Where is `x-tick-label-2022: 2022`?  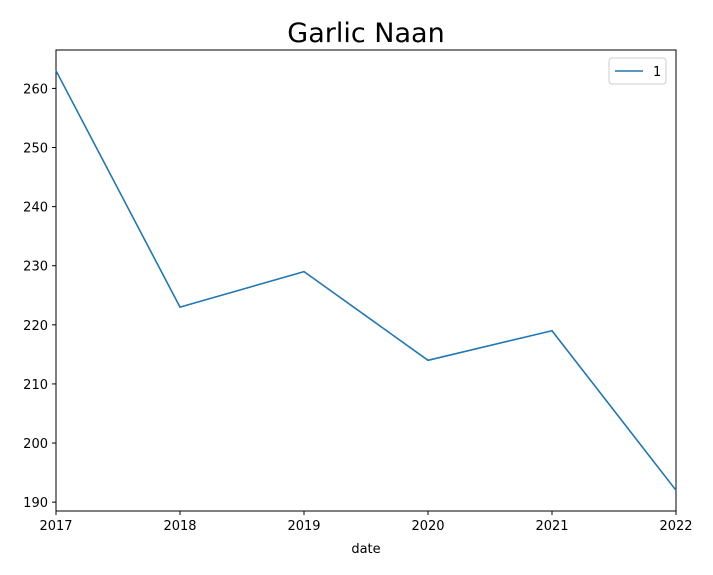 x-tick-label-2022: 2022 is located at coordinates (675, 526).